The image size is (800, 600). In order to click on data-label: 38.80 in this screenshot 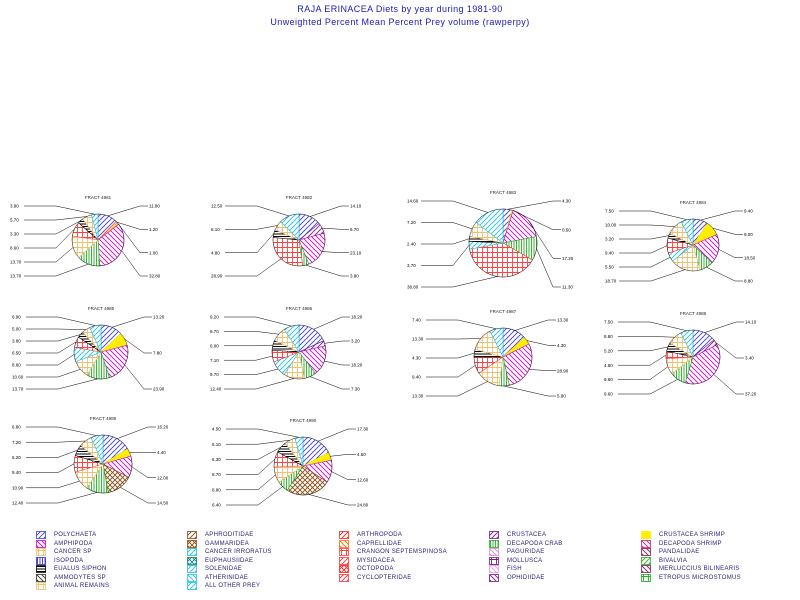, I will do `click(413, 287)`.